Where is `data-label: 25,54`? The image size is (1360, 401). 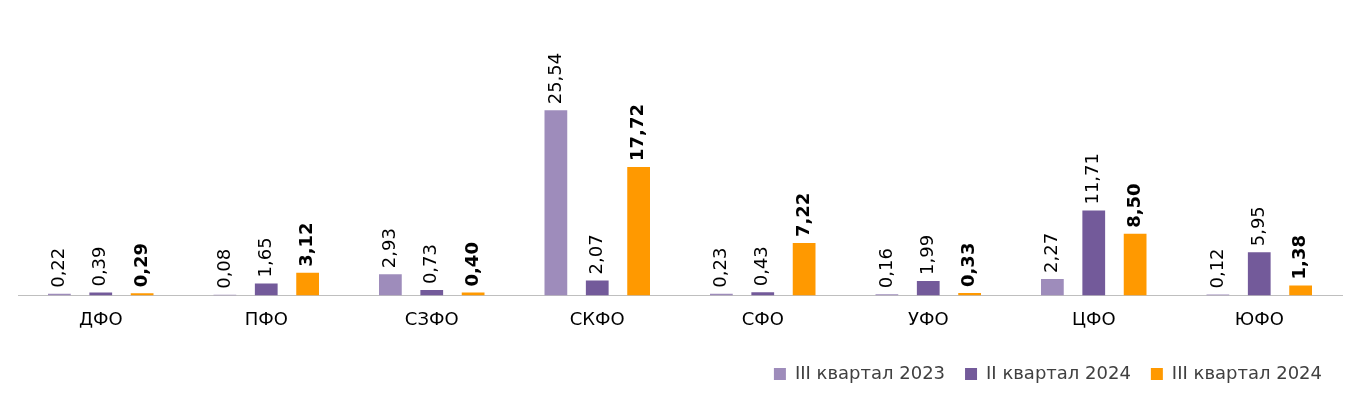
data-label: 25,54 is located at coordinates (554, 78).